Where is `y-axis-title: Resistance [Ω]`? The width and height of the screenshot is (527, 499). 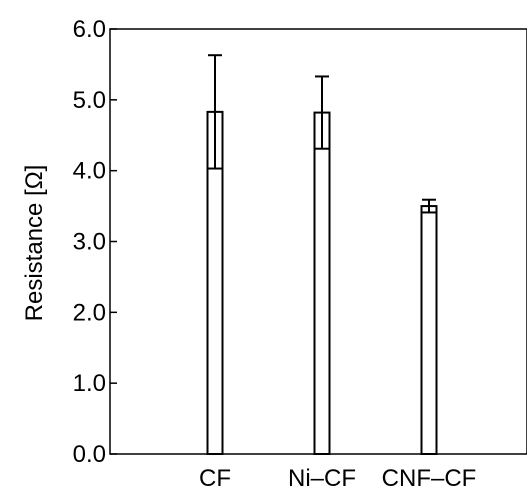 y-axis-title: Resistance [Ω] is located at coordinates (34, 243).